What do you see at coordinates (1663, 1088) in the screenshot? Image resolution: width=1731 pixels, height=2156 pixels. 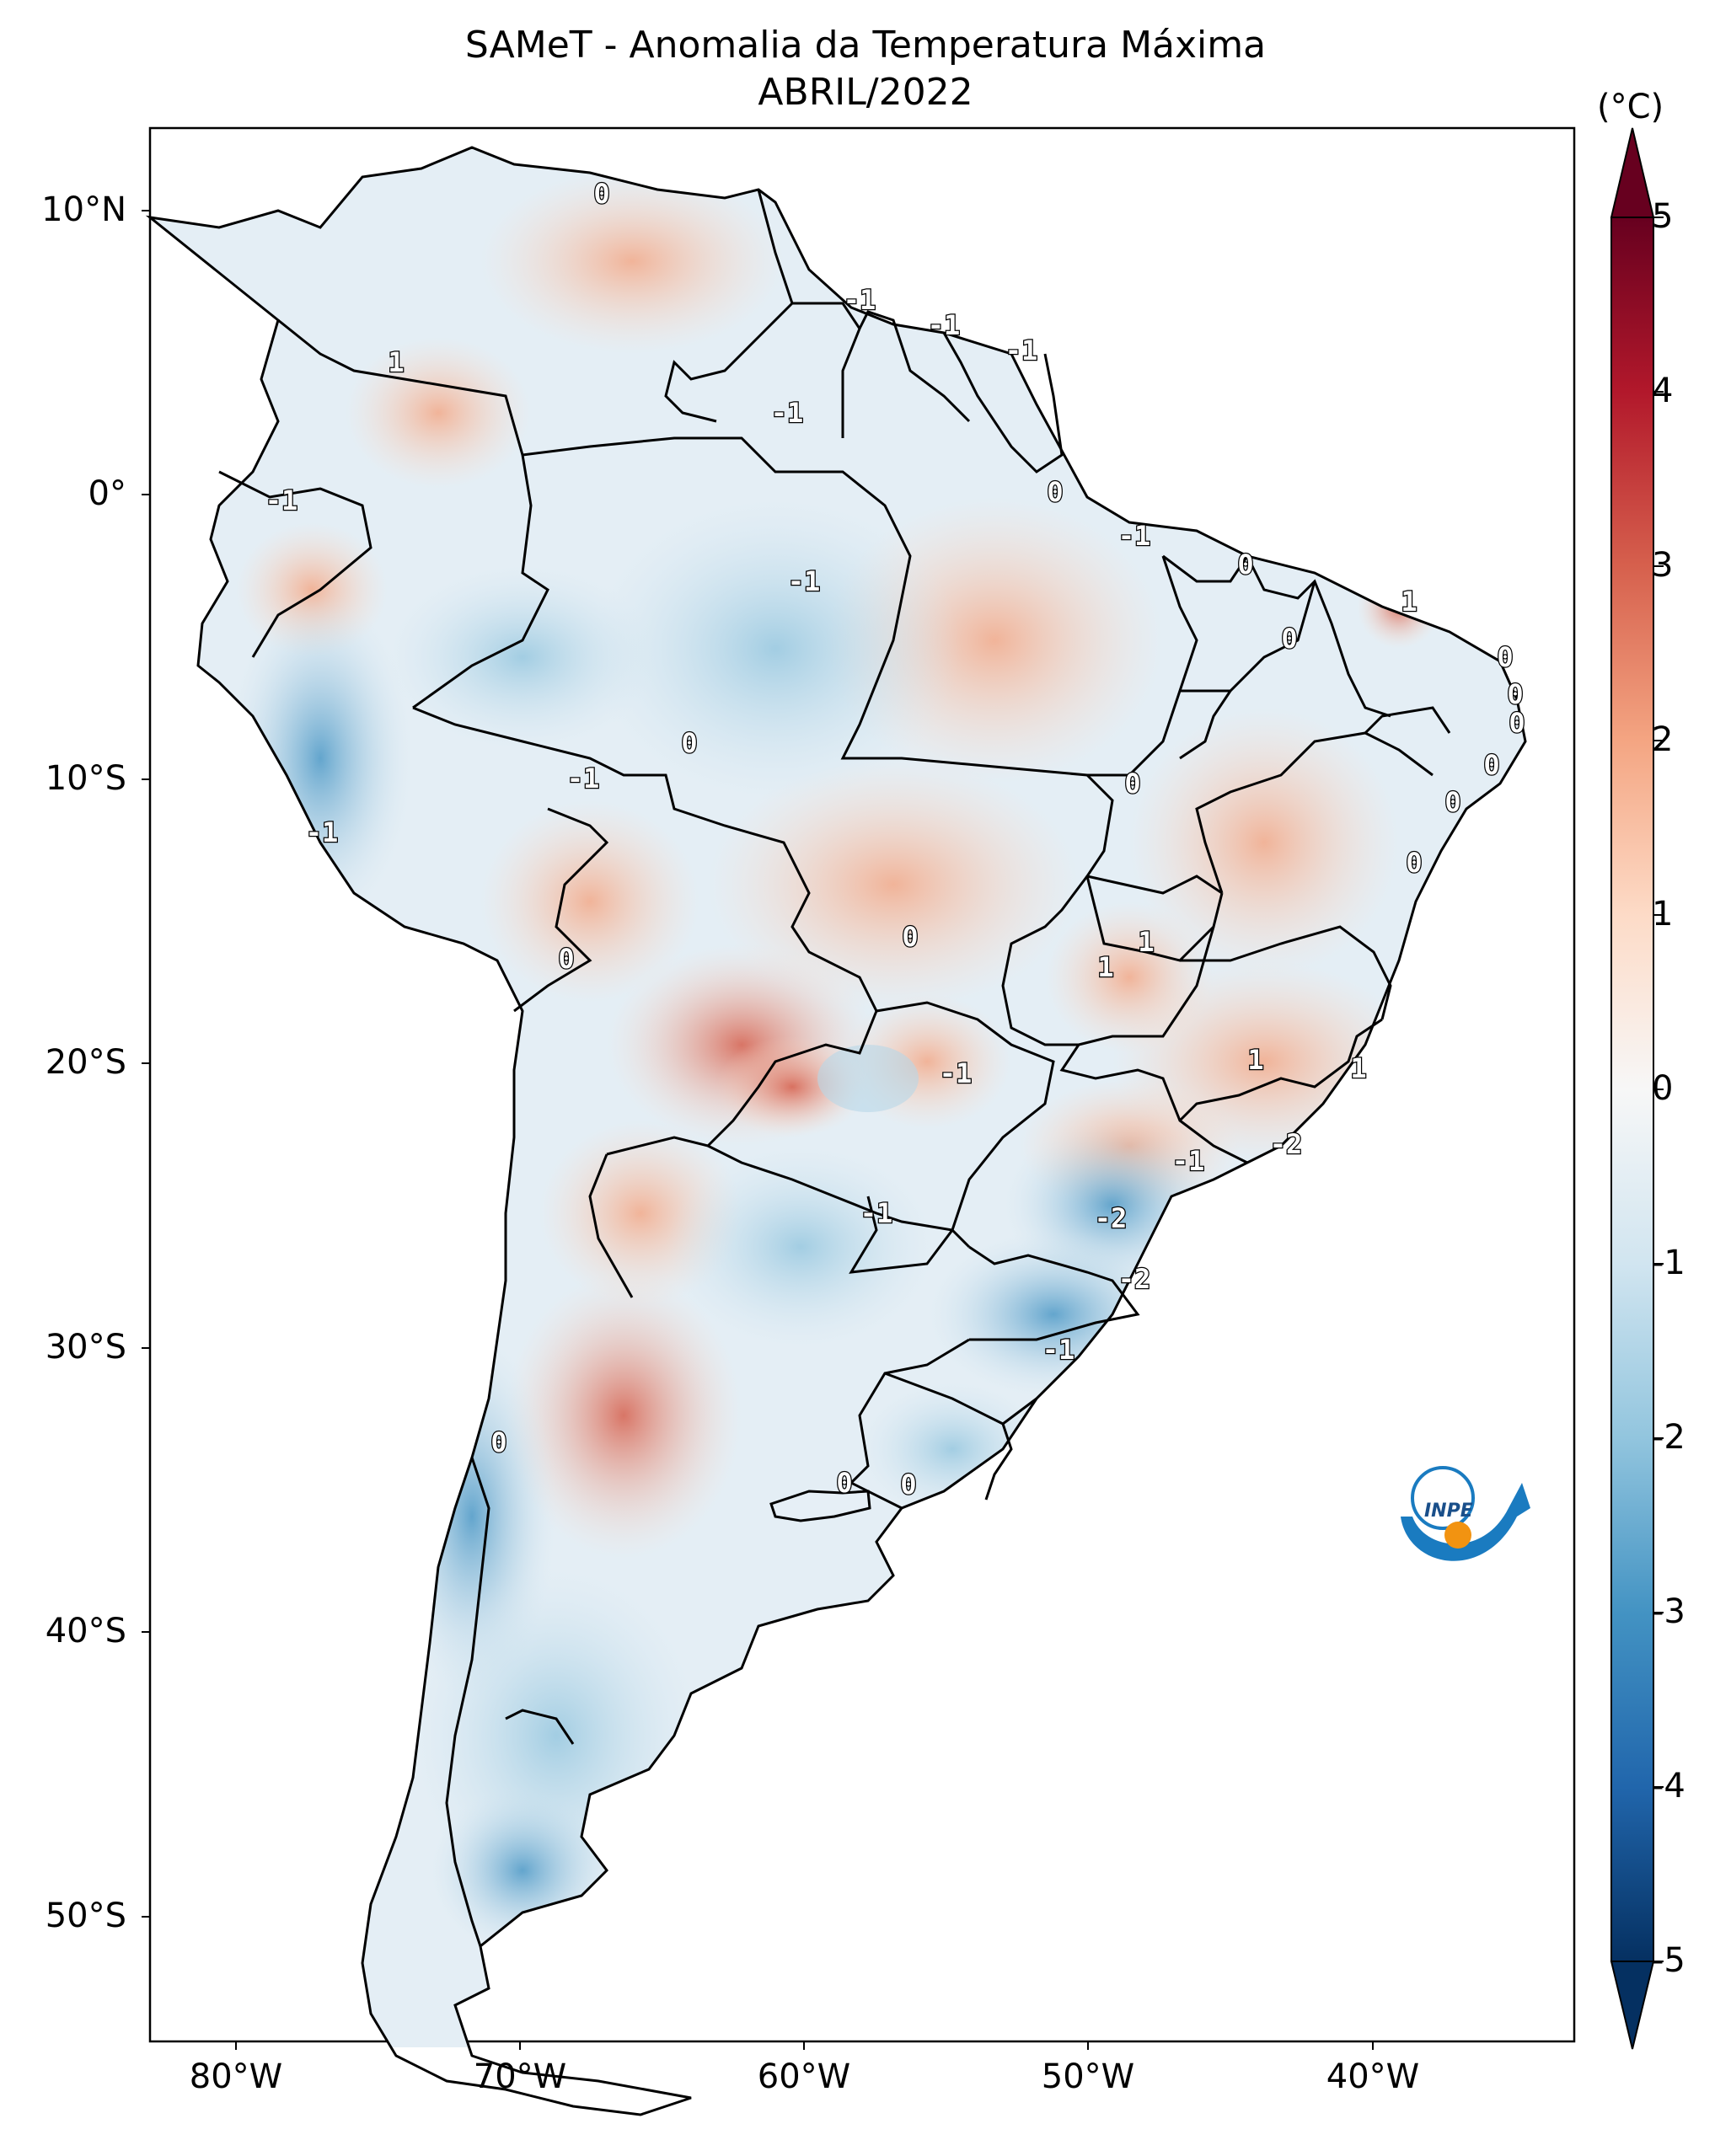 I see `colorbar-tick-label: 0` at bounding box center [1663, 1088].